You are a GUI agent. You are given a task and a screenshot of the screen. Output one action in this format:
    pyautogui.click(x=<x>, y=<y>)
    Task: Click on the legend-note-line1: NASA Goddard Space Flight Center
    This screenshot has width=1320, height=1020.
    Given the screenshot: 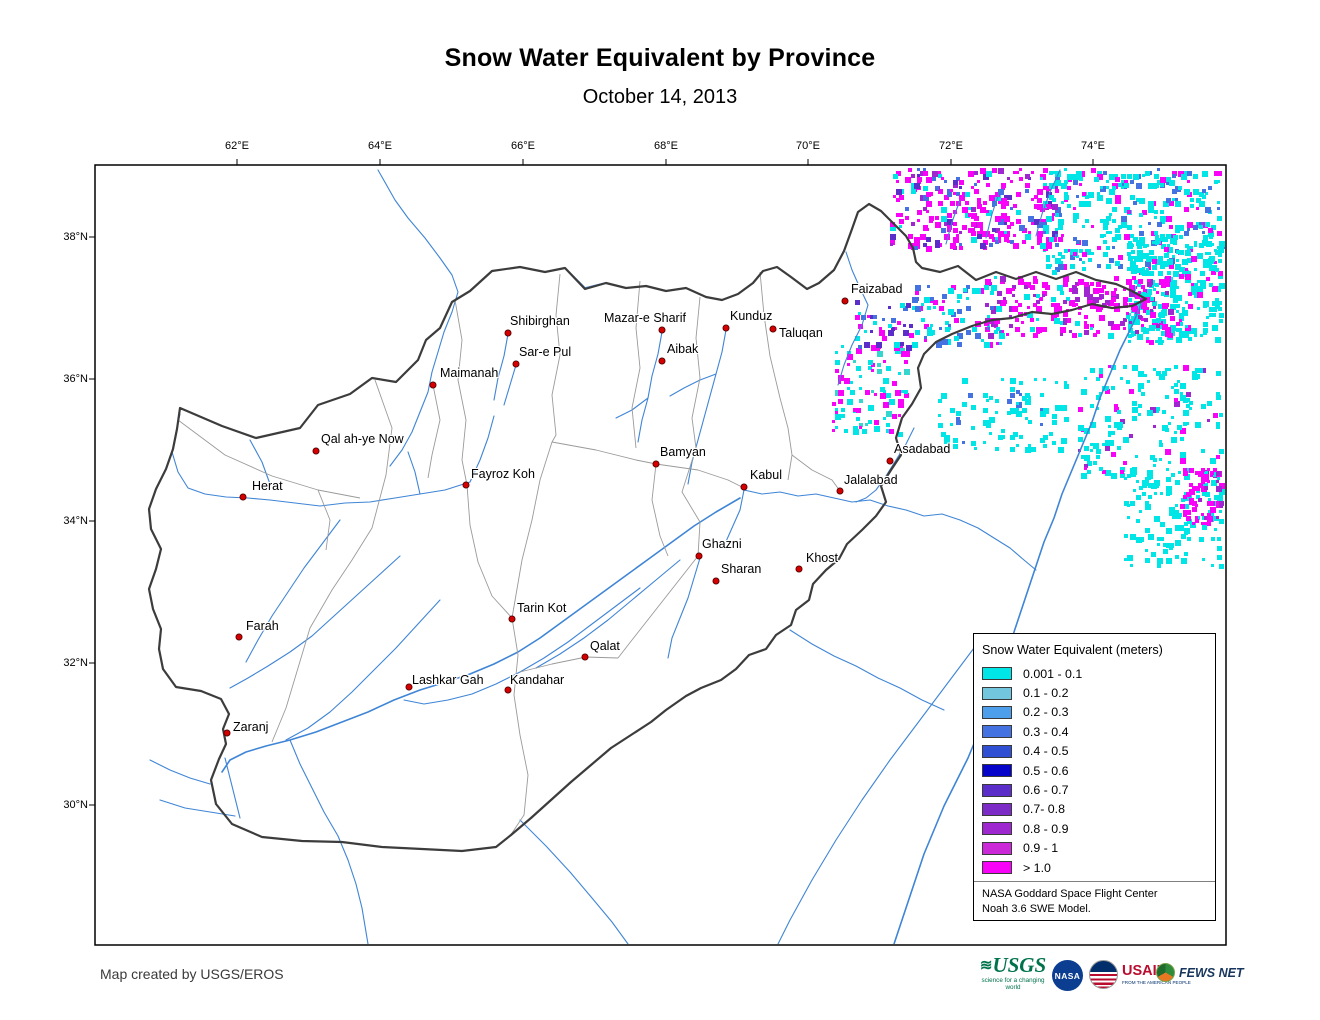 What is the action you would take?
    pyautogui.click(x=1070, y=894)
    